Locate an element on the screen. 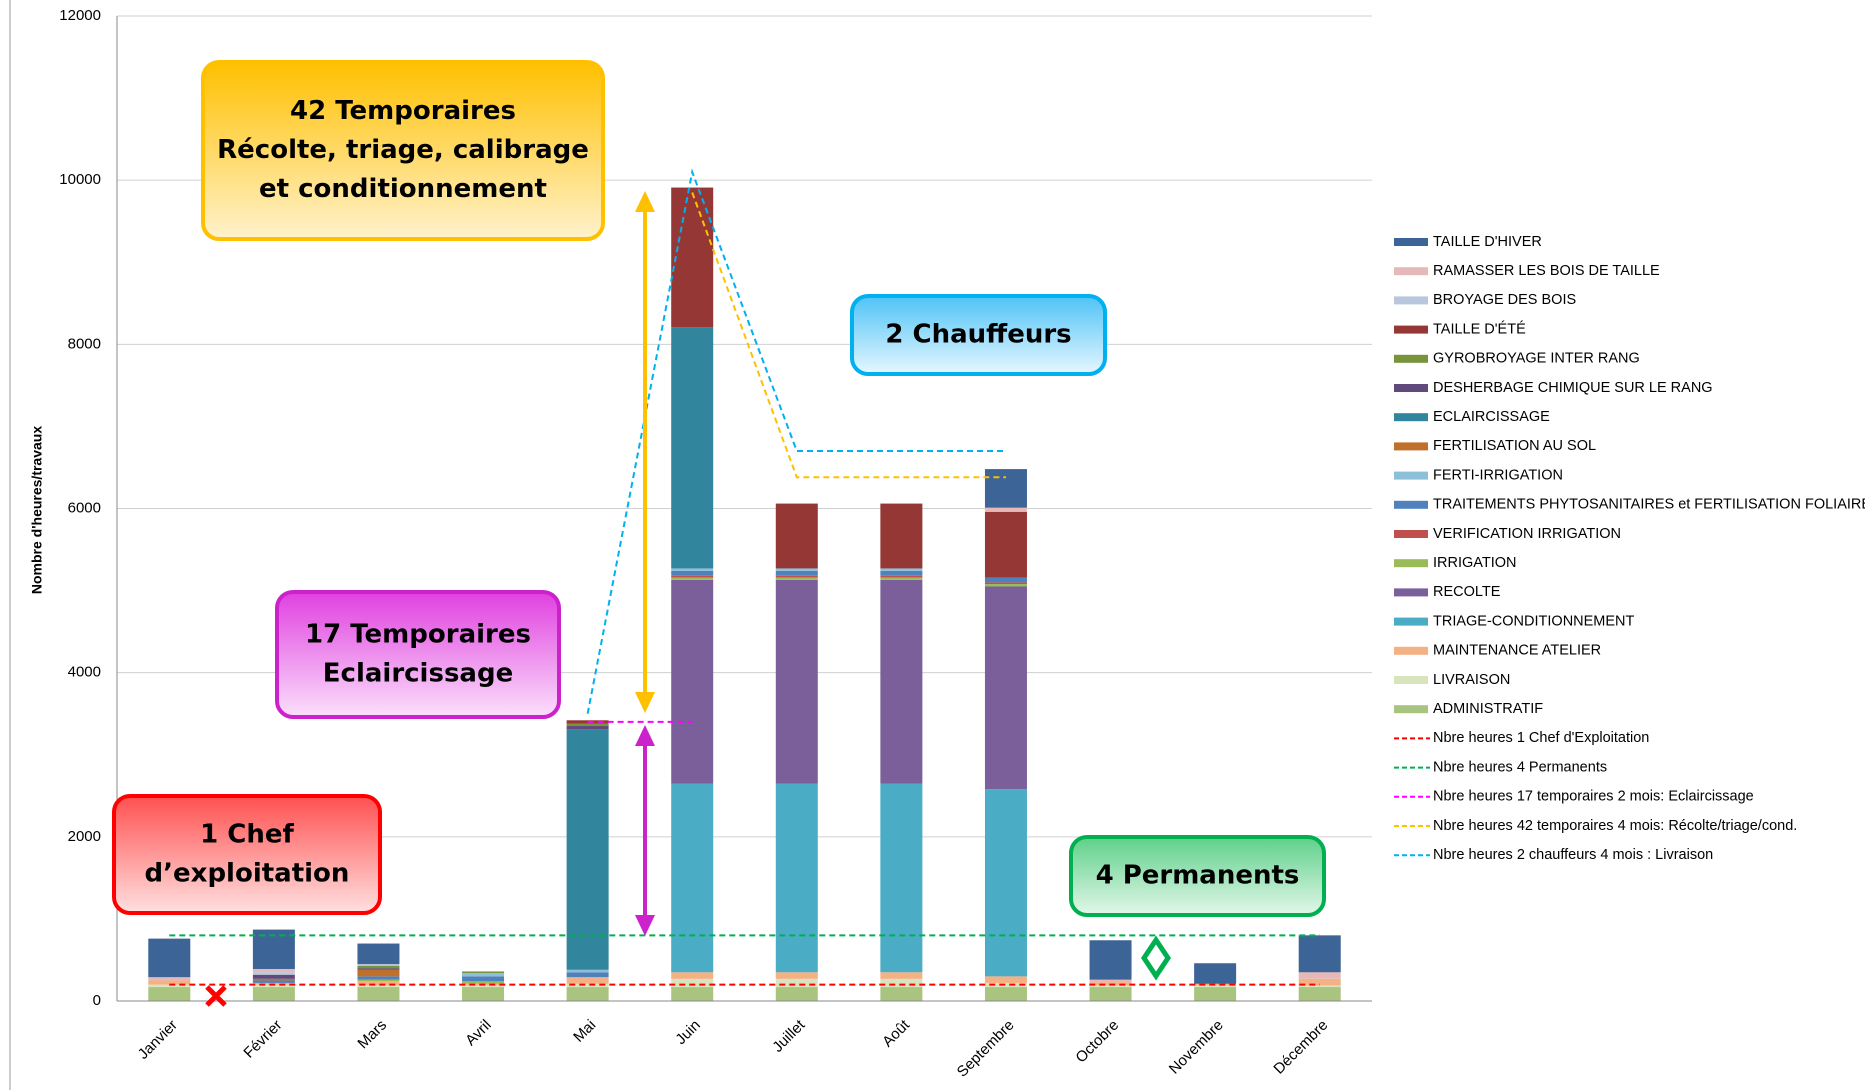  legend-label: FERTILISATION AU SOL is located at coordinates (1514, 446).